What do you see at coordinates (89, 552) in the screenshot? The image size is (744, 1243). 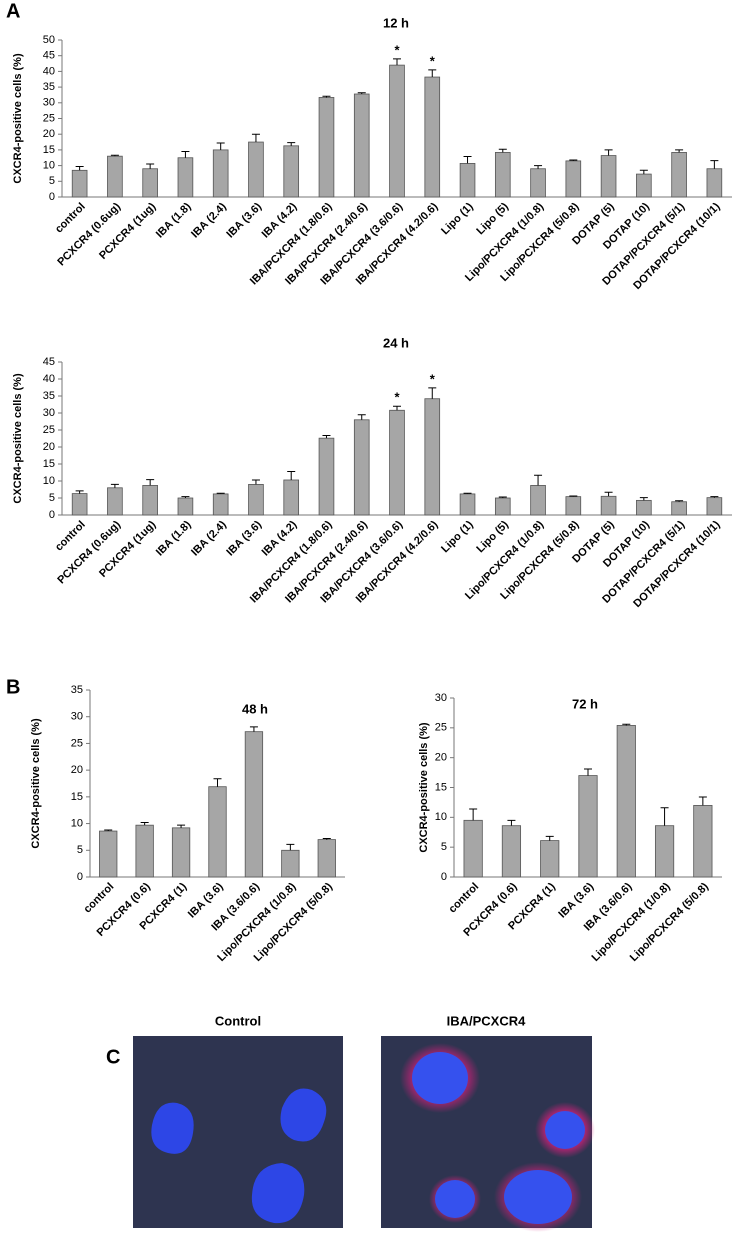 I see `x-tick-label: PCXCR4 (0.6ug)` at bounding box center [89, 552].